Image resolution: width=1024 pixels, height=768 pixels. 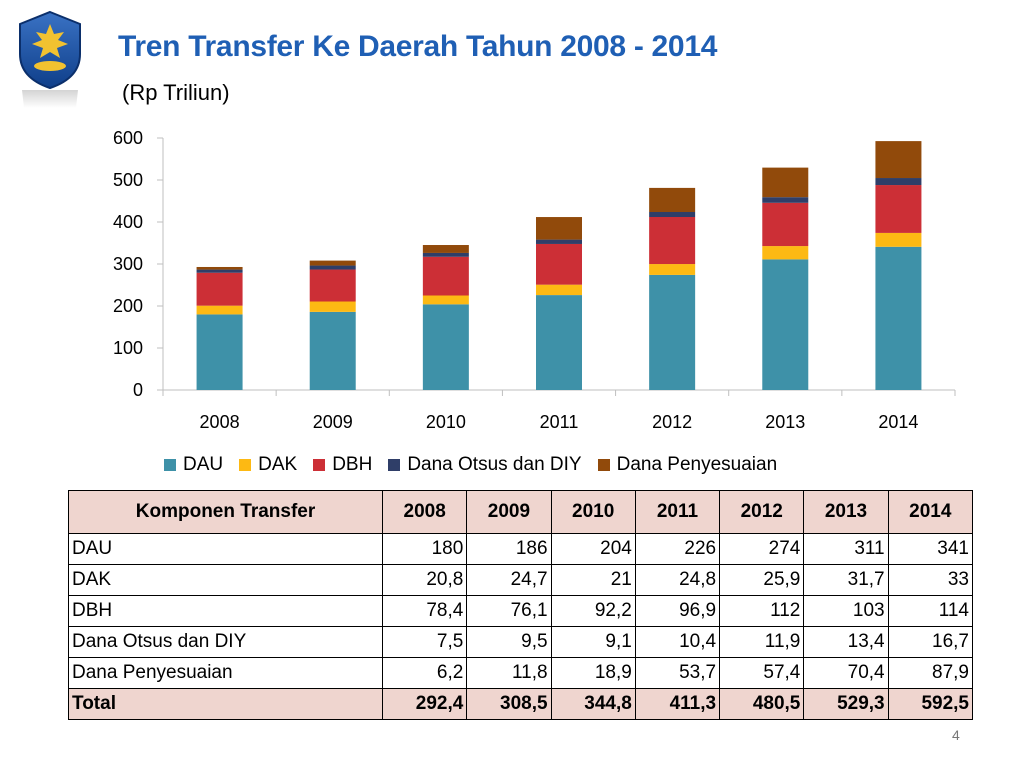 What do you see at coordinates (225, 642) in the screenshot?
I see `row-label-cell: Dana Otsus dan DIY` at bounding box center [225, 642].